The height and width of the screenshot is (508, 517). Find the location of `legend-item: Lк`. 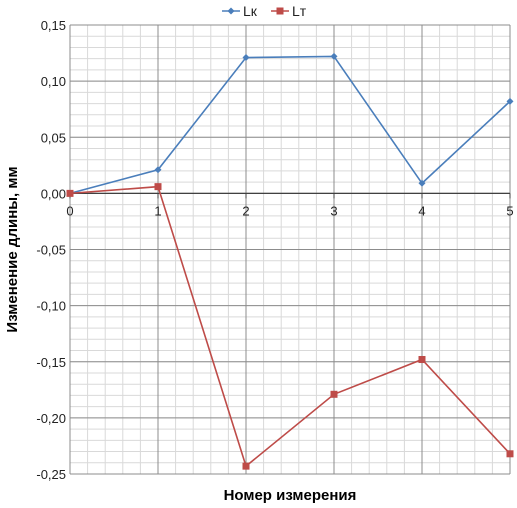

legend-item: Lк is located at coordinates (240, 11).